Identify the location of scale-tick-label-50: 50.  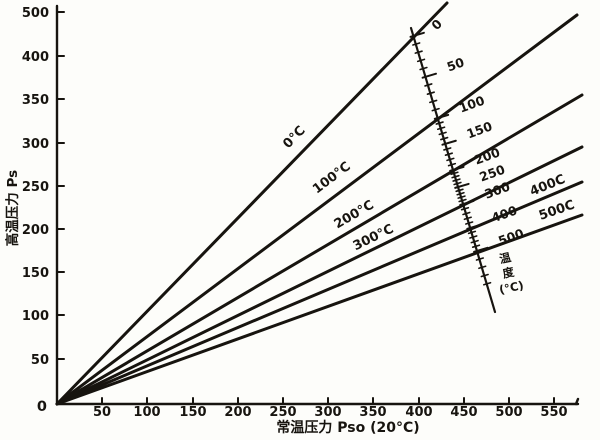
(456, 64).